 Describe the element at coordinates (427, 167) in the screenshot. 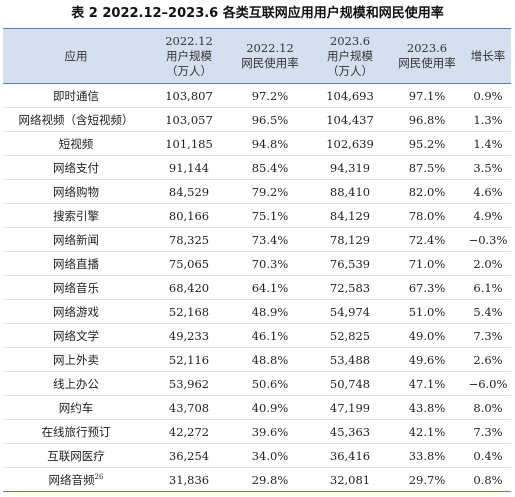

I see `rate-2023-cell: 87.5%` at that location.